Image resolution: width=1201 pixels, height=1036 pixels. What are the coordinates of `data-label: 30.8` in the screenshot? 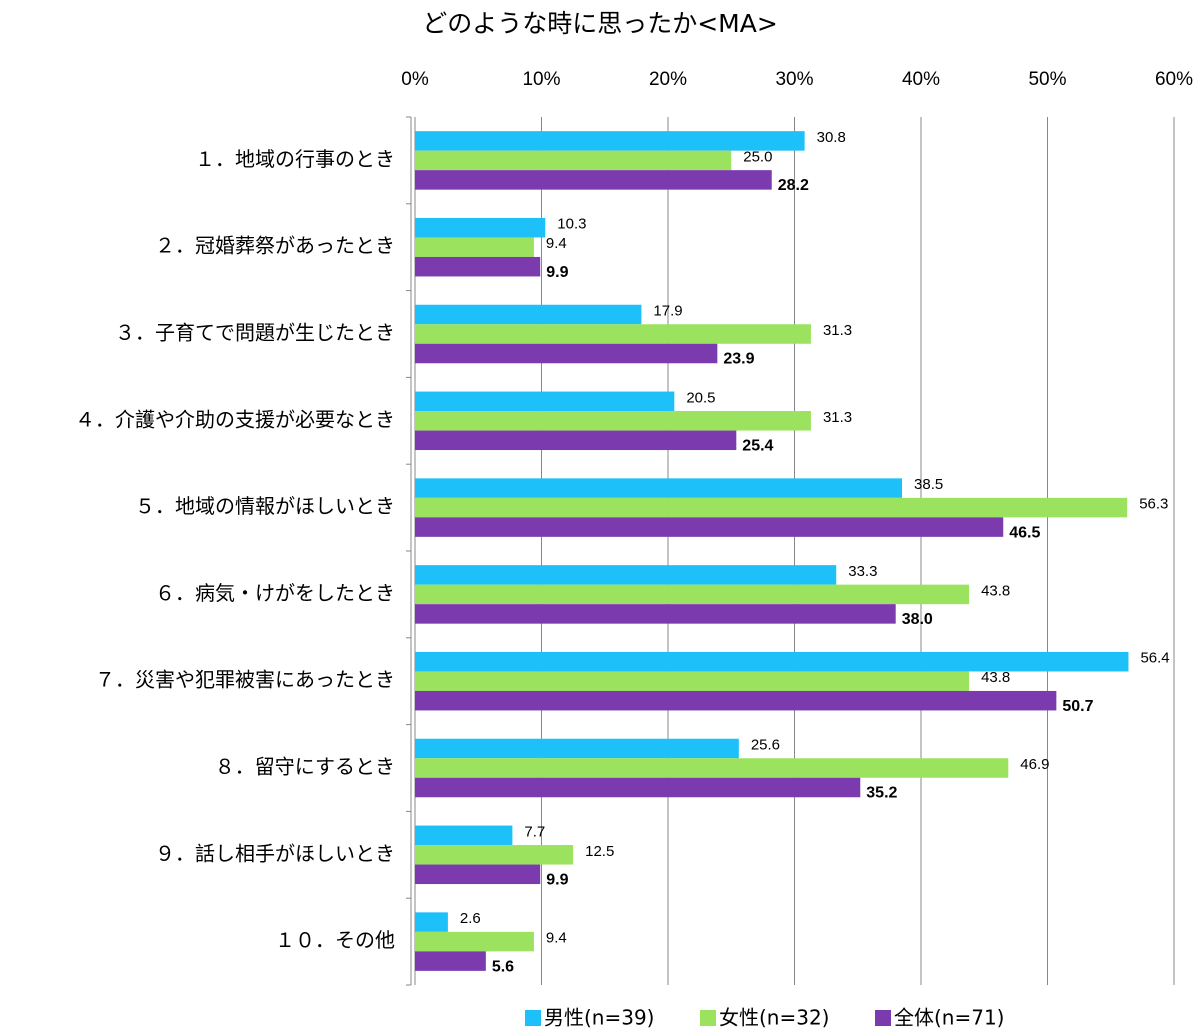 It's located at (831, 137).